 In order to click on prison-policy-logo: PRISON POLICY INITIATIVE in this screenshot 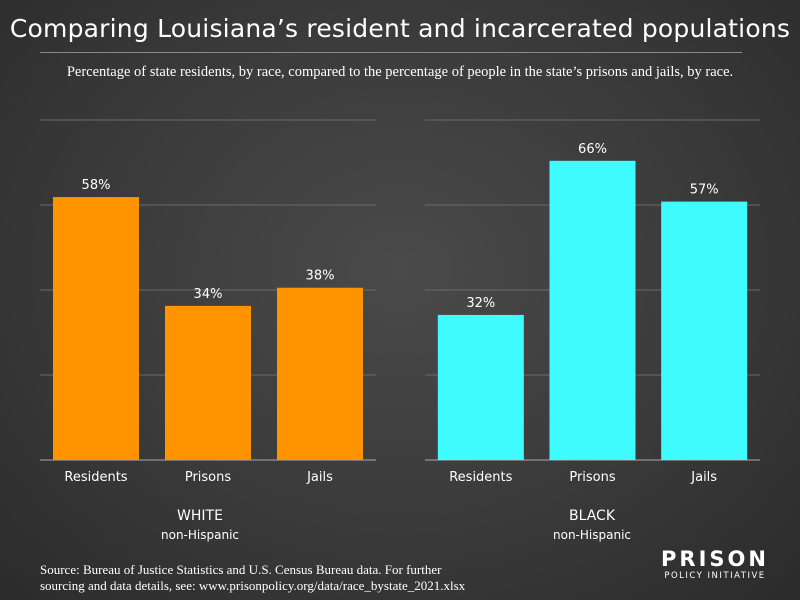, I will do `click(715, 565)`.